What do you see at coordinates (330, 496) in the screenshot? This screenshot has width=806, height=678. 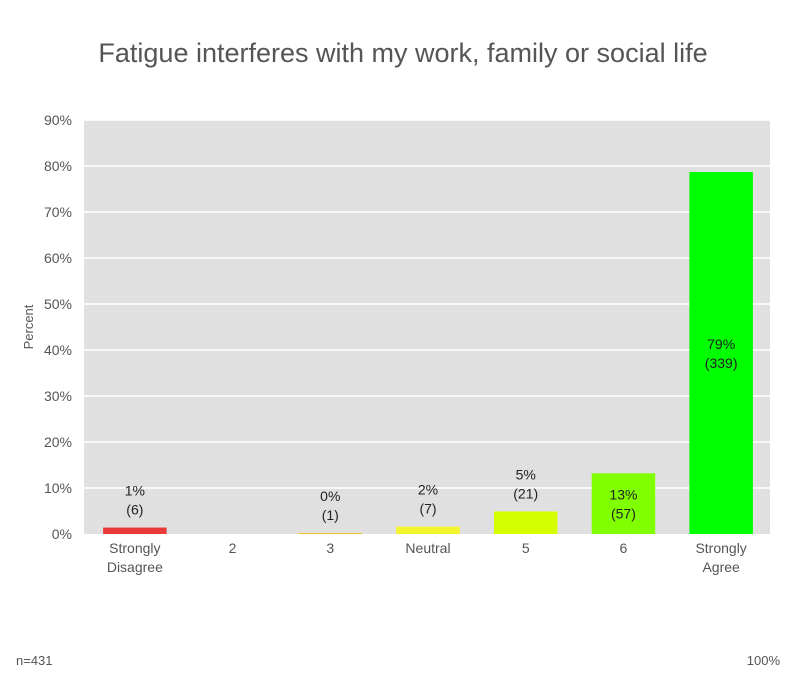 I see `data-label: 0%` at bounding box center [330, 496].